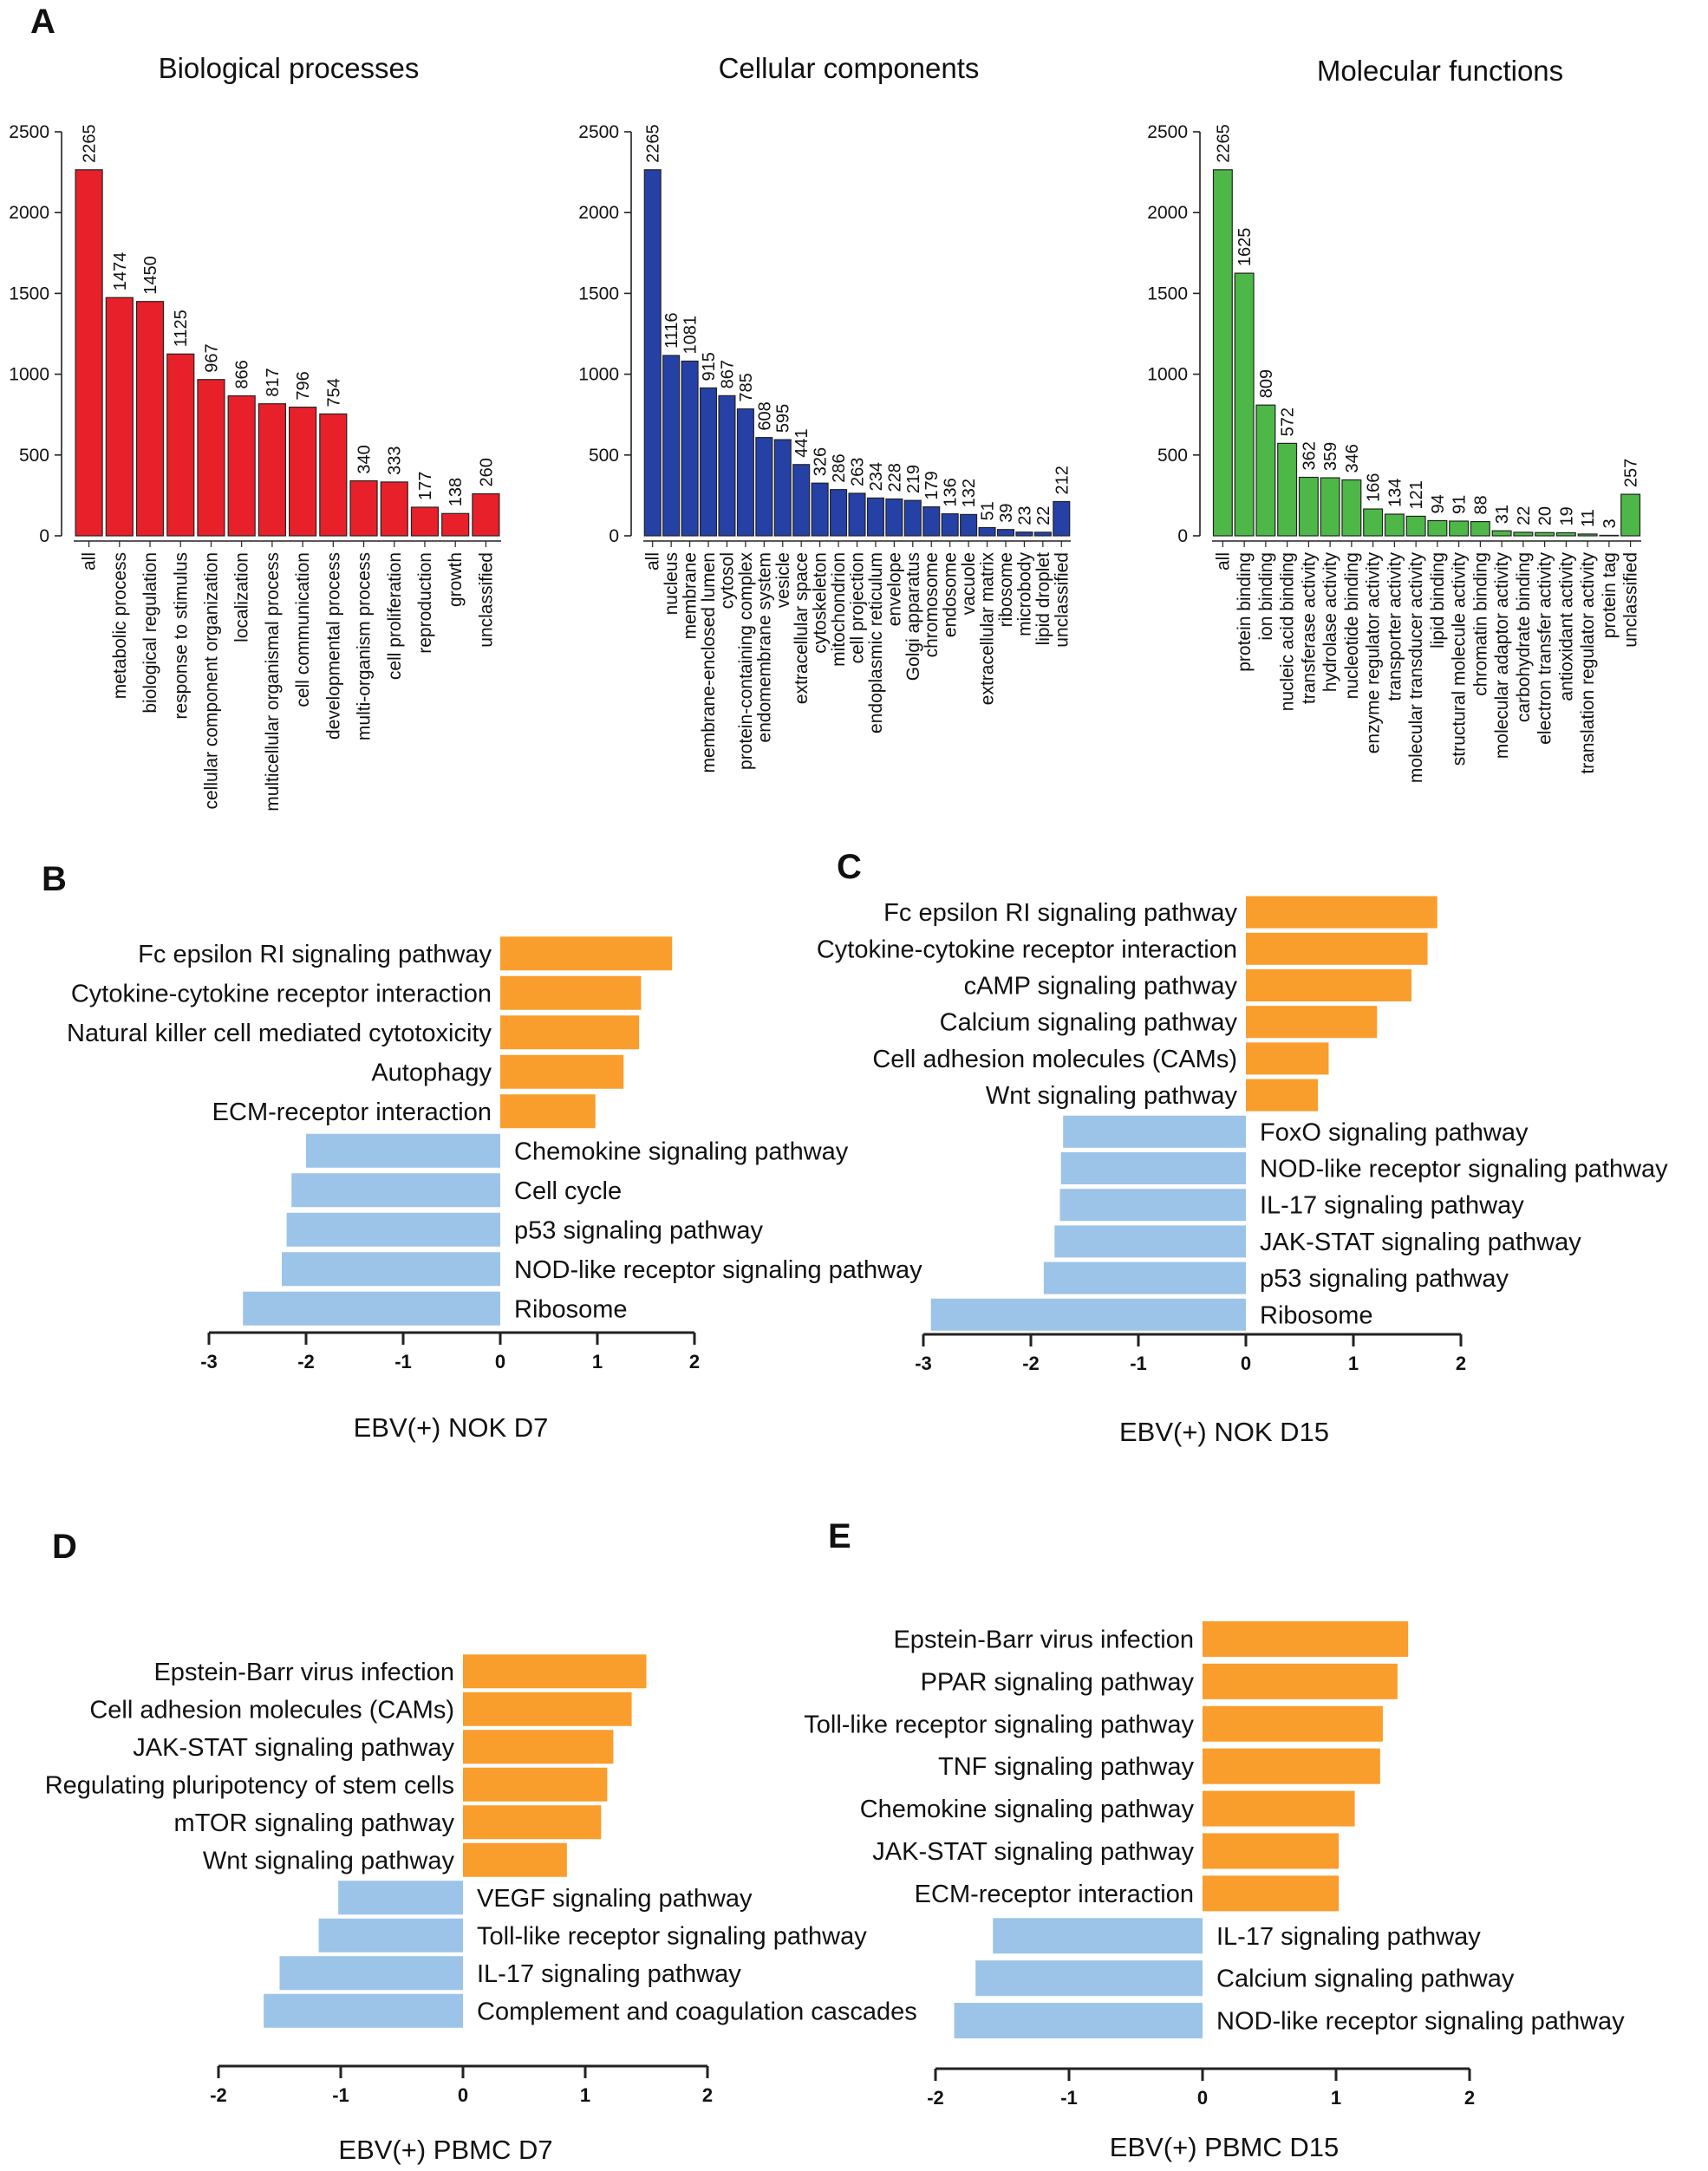 Image resolution: width=1708 pixels, height=2171 pixels. What do you see at coordinates (1480, 504) in the screenshot?
I see `data-label-chromatin-binding: 88` at bounding box center [1480, 504].